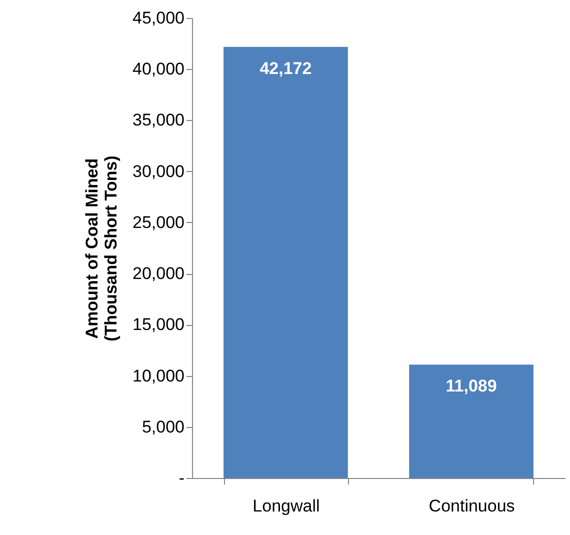  I want to click on x-tick-label: Continuous, so click(471, 506).